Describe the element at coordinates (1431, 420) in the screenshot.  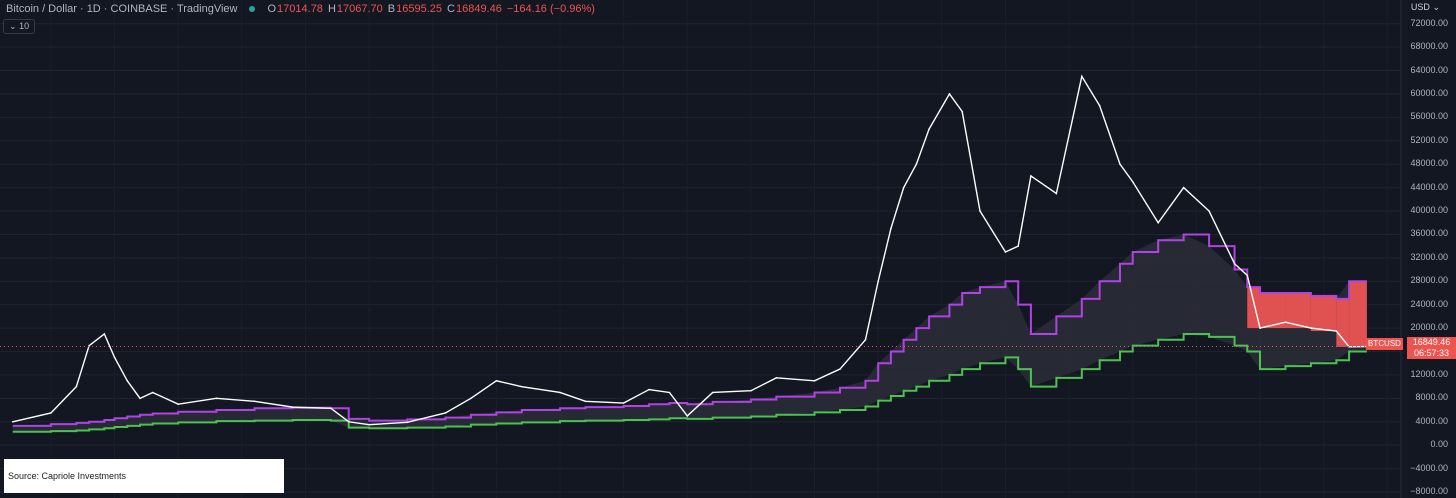
I see `y-tick-label: 4000.00` at that location.